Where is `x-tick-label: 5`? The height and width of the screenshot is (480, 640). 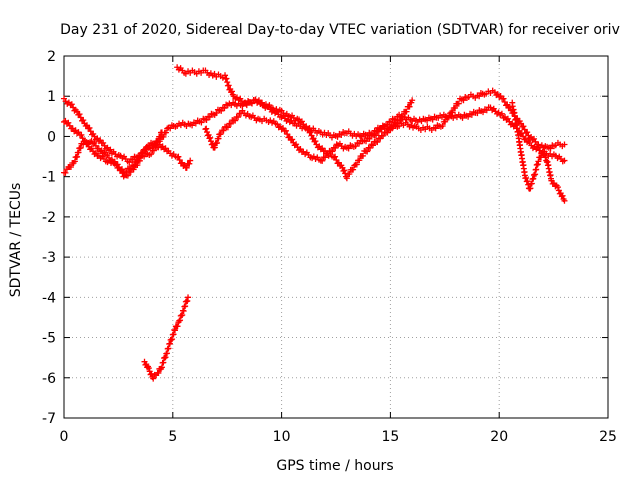 x-tick-label: 5 is located at coordinates (172, 437).